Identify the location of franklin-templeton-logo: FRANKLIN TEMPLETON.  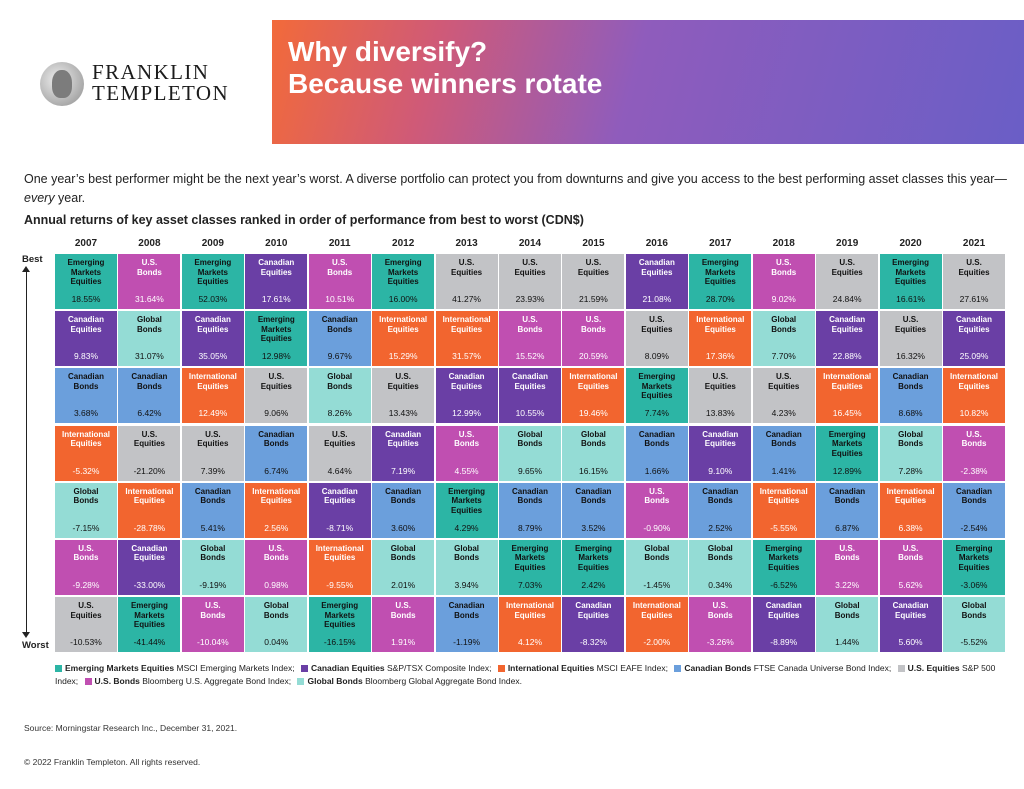
(140, 85).